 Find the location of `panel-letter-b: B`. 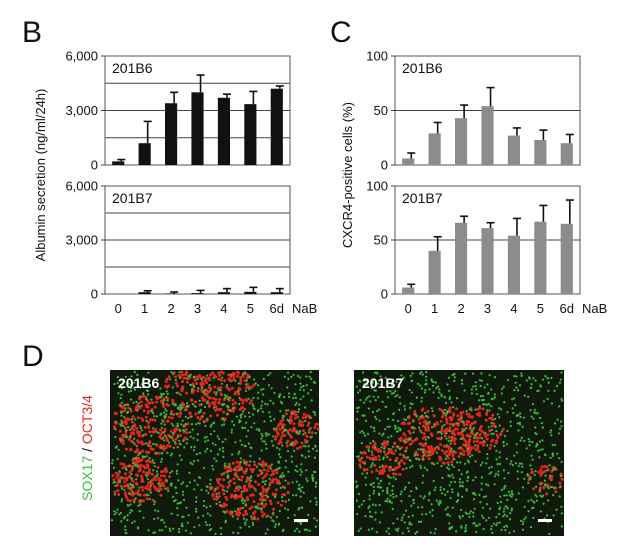

panel-letter-b: B is located at coordinates (32, 32).